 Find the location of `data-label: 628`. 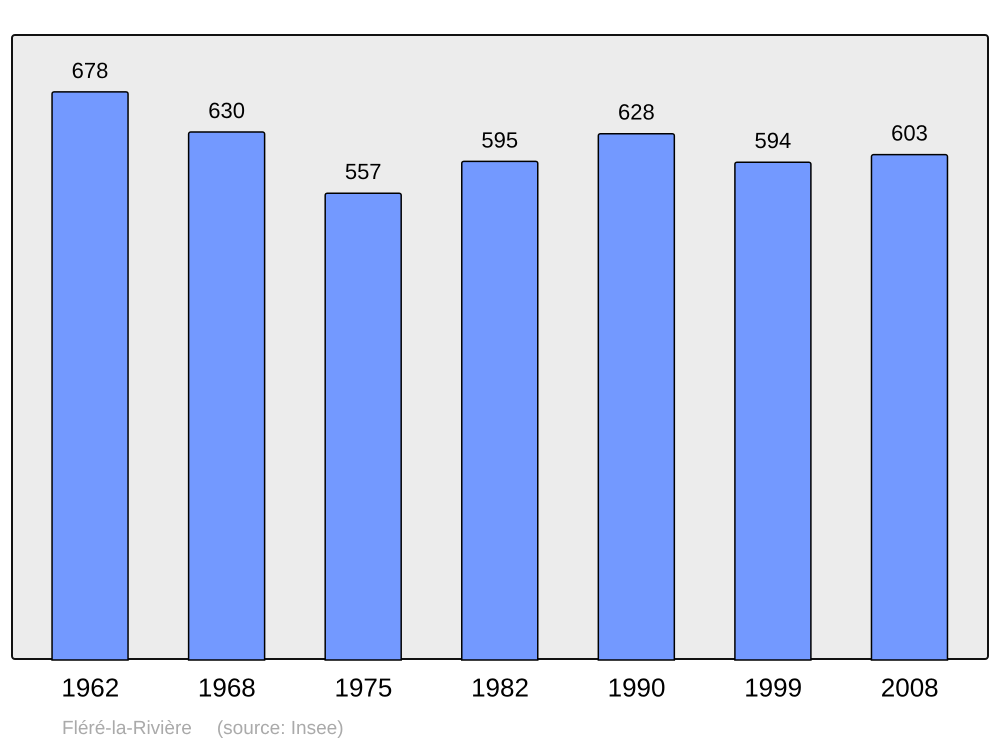

data-label: 628 is located at coordinates (636, 112).